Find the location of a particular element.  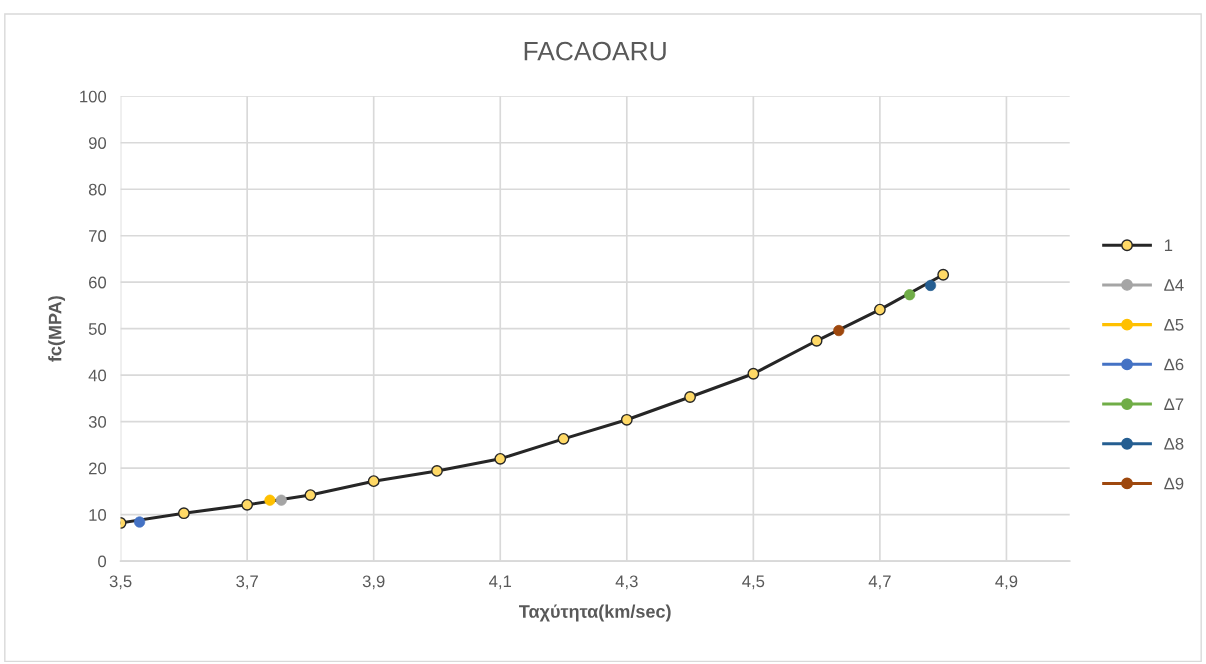

x-tick-label: 3,5 is located at coordinates (120, 582).